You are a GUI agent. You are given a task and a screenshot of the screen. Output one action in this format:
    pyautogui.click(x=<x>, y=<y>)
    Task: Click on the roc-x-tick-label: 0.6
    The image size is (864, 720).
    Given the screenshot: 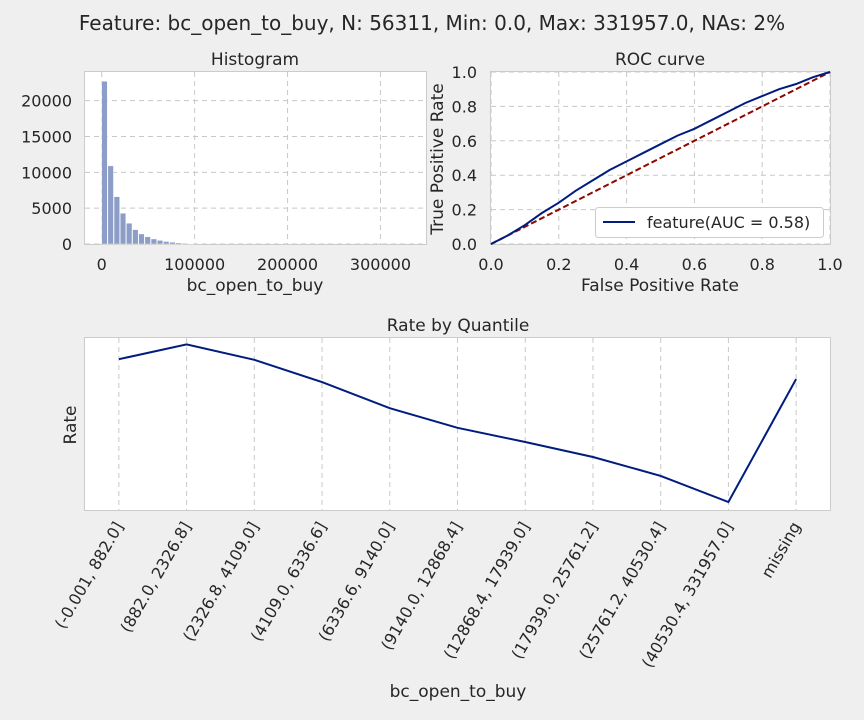 What is the action you would take?
    pyautogui.click(x=694, y=264)
    